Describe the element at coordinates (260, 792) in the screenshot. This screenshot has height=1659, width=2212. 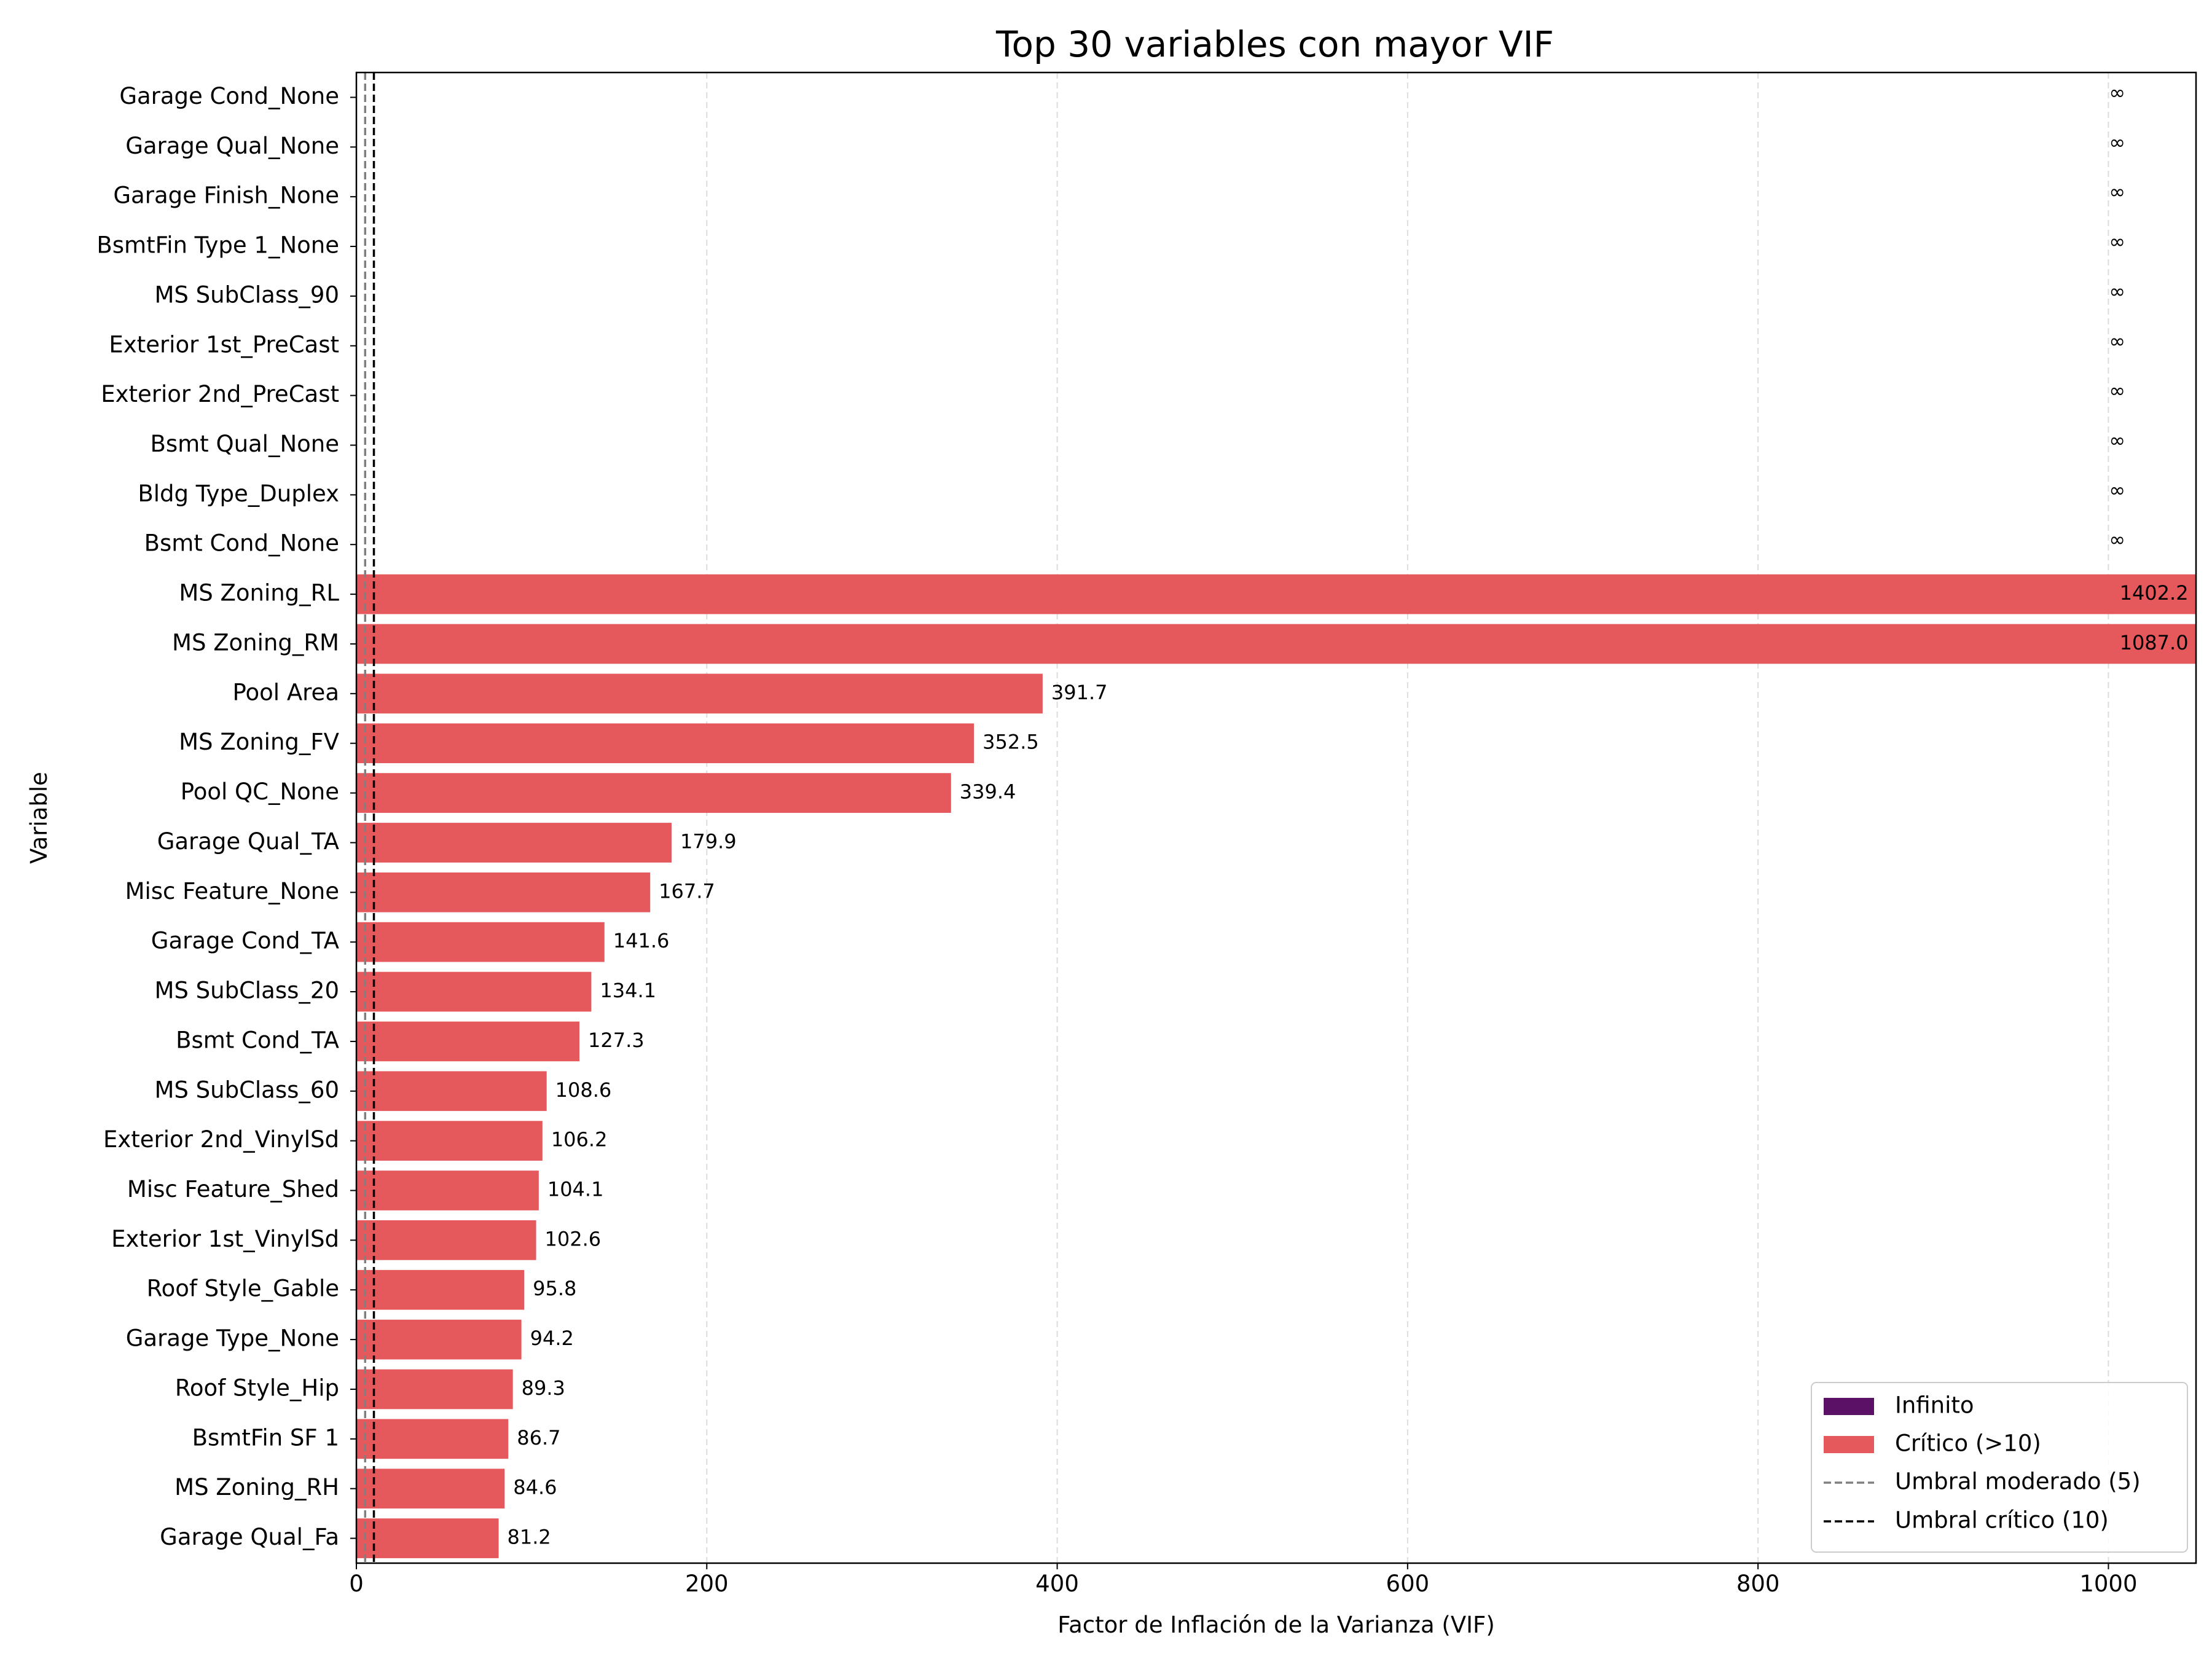
I see `y-tick-label: Pool QC_None` at that location.